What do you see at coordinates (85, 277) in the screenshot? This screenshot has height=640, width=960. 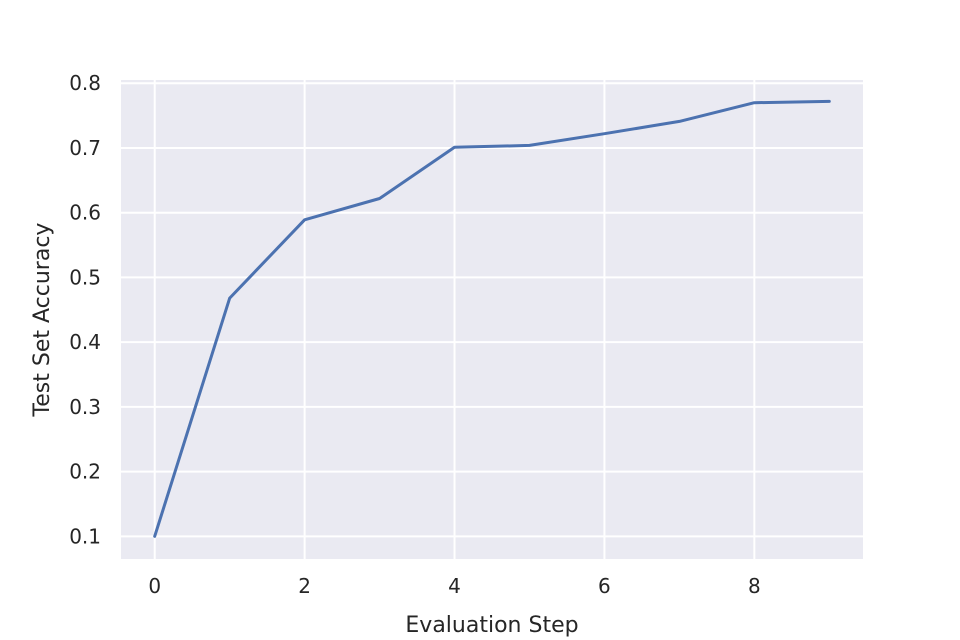 I see `y-tick-label: 0.5` at bounding box center [85, 277].